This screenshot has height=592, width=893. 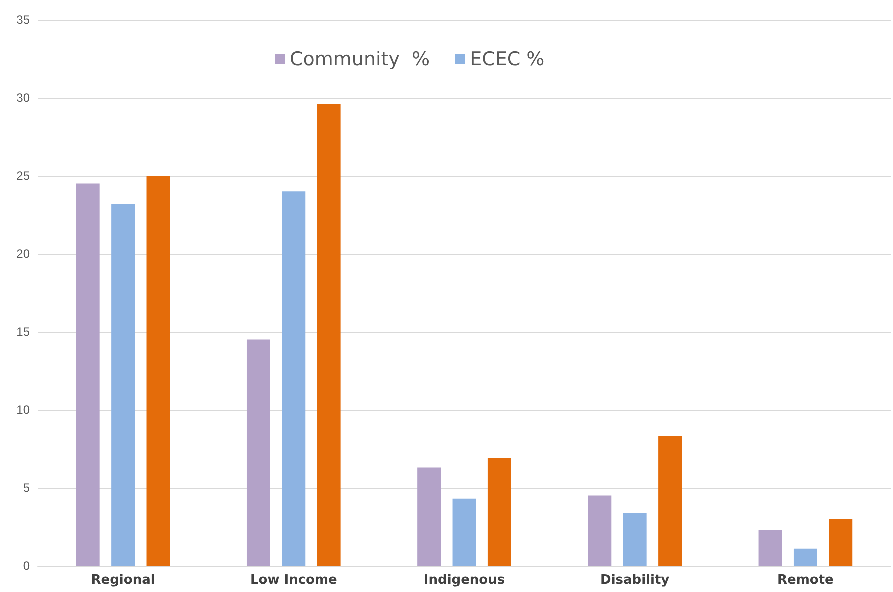 I want to click on y-tick-label: 15, so click(x=23, y=332).